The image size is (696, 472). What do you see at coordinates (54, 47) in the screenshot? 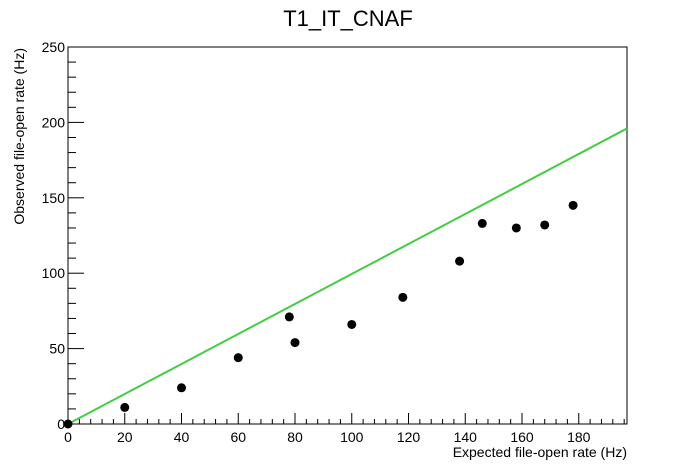
I see `y-tick-label: 250` at bounding box center [54, 47].